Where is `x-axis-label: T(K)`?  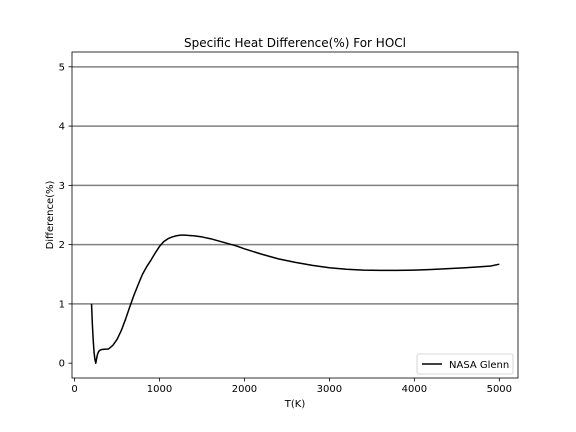
x-axis-label: T(K) is located at coordinates (295, 404).